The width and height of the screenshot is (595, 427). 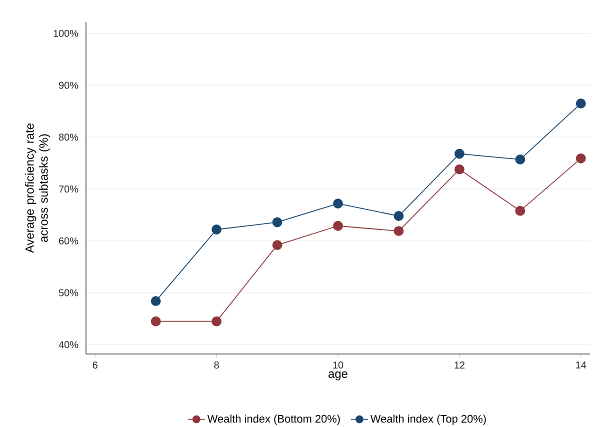 What do you see at coordinates (68, 344) in the screenshot?
I see `y-tick-label: 40%` at bounding box center [68, 344].